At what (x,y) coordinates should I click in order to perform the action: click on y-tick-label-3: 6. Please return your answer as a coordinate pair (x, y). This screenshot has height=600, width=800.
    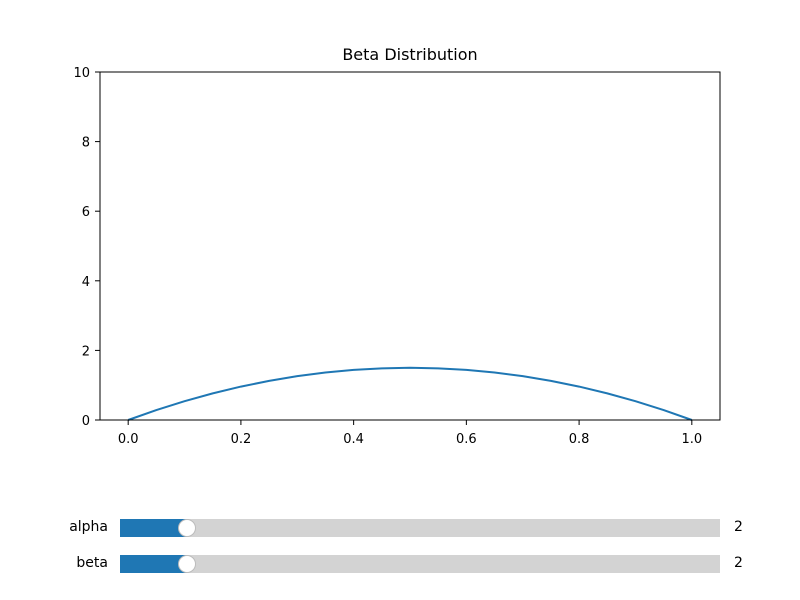
    Looking at the image, I should click on (86, 212).